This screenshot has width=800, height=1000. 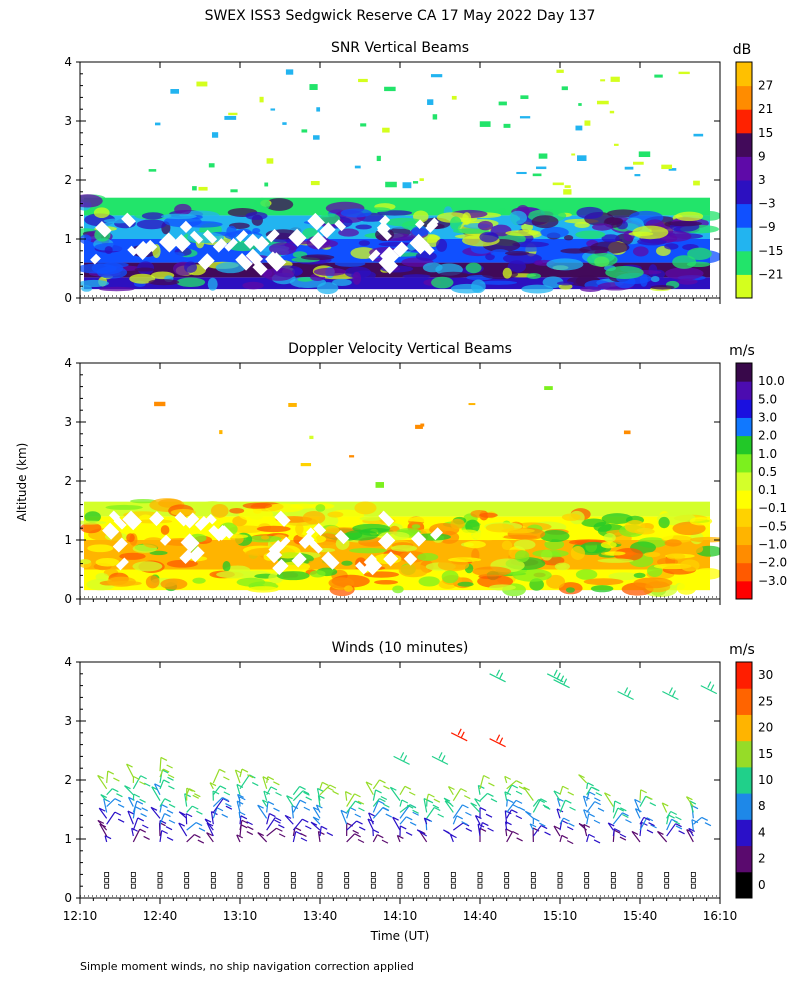 What do you see at coordinates (560, 916) in the screenshot?
I see `x-tick-label: 15:10` at bounding box center [560, 916].